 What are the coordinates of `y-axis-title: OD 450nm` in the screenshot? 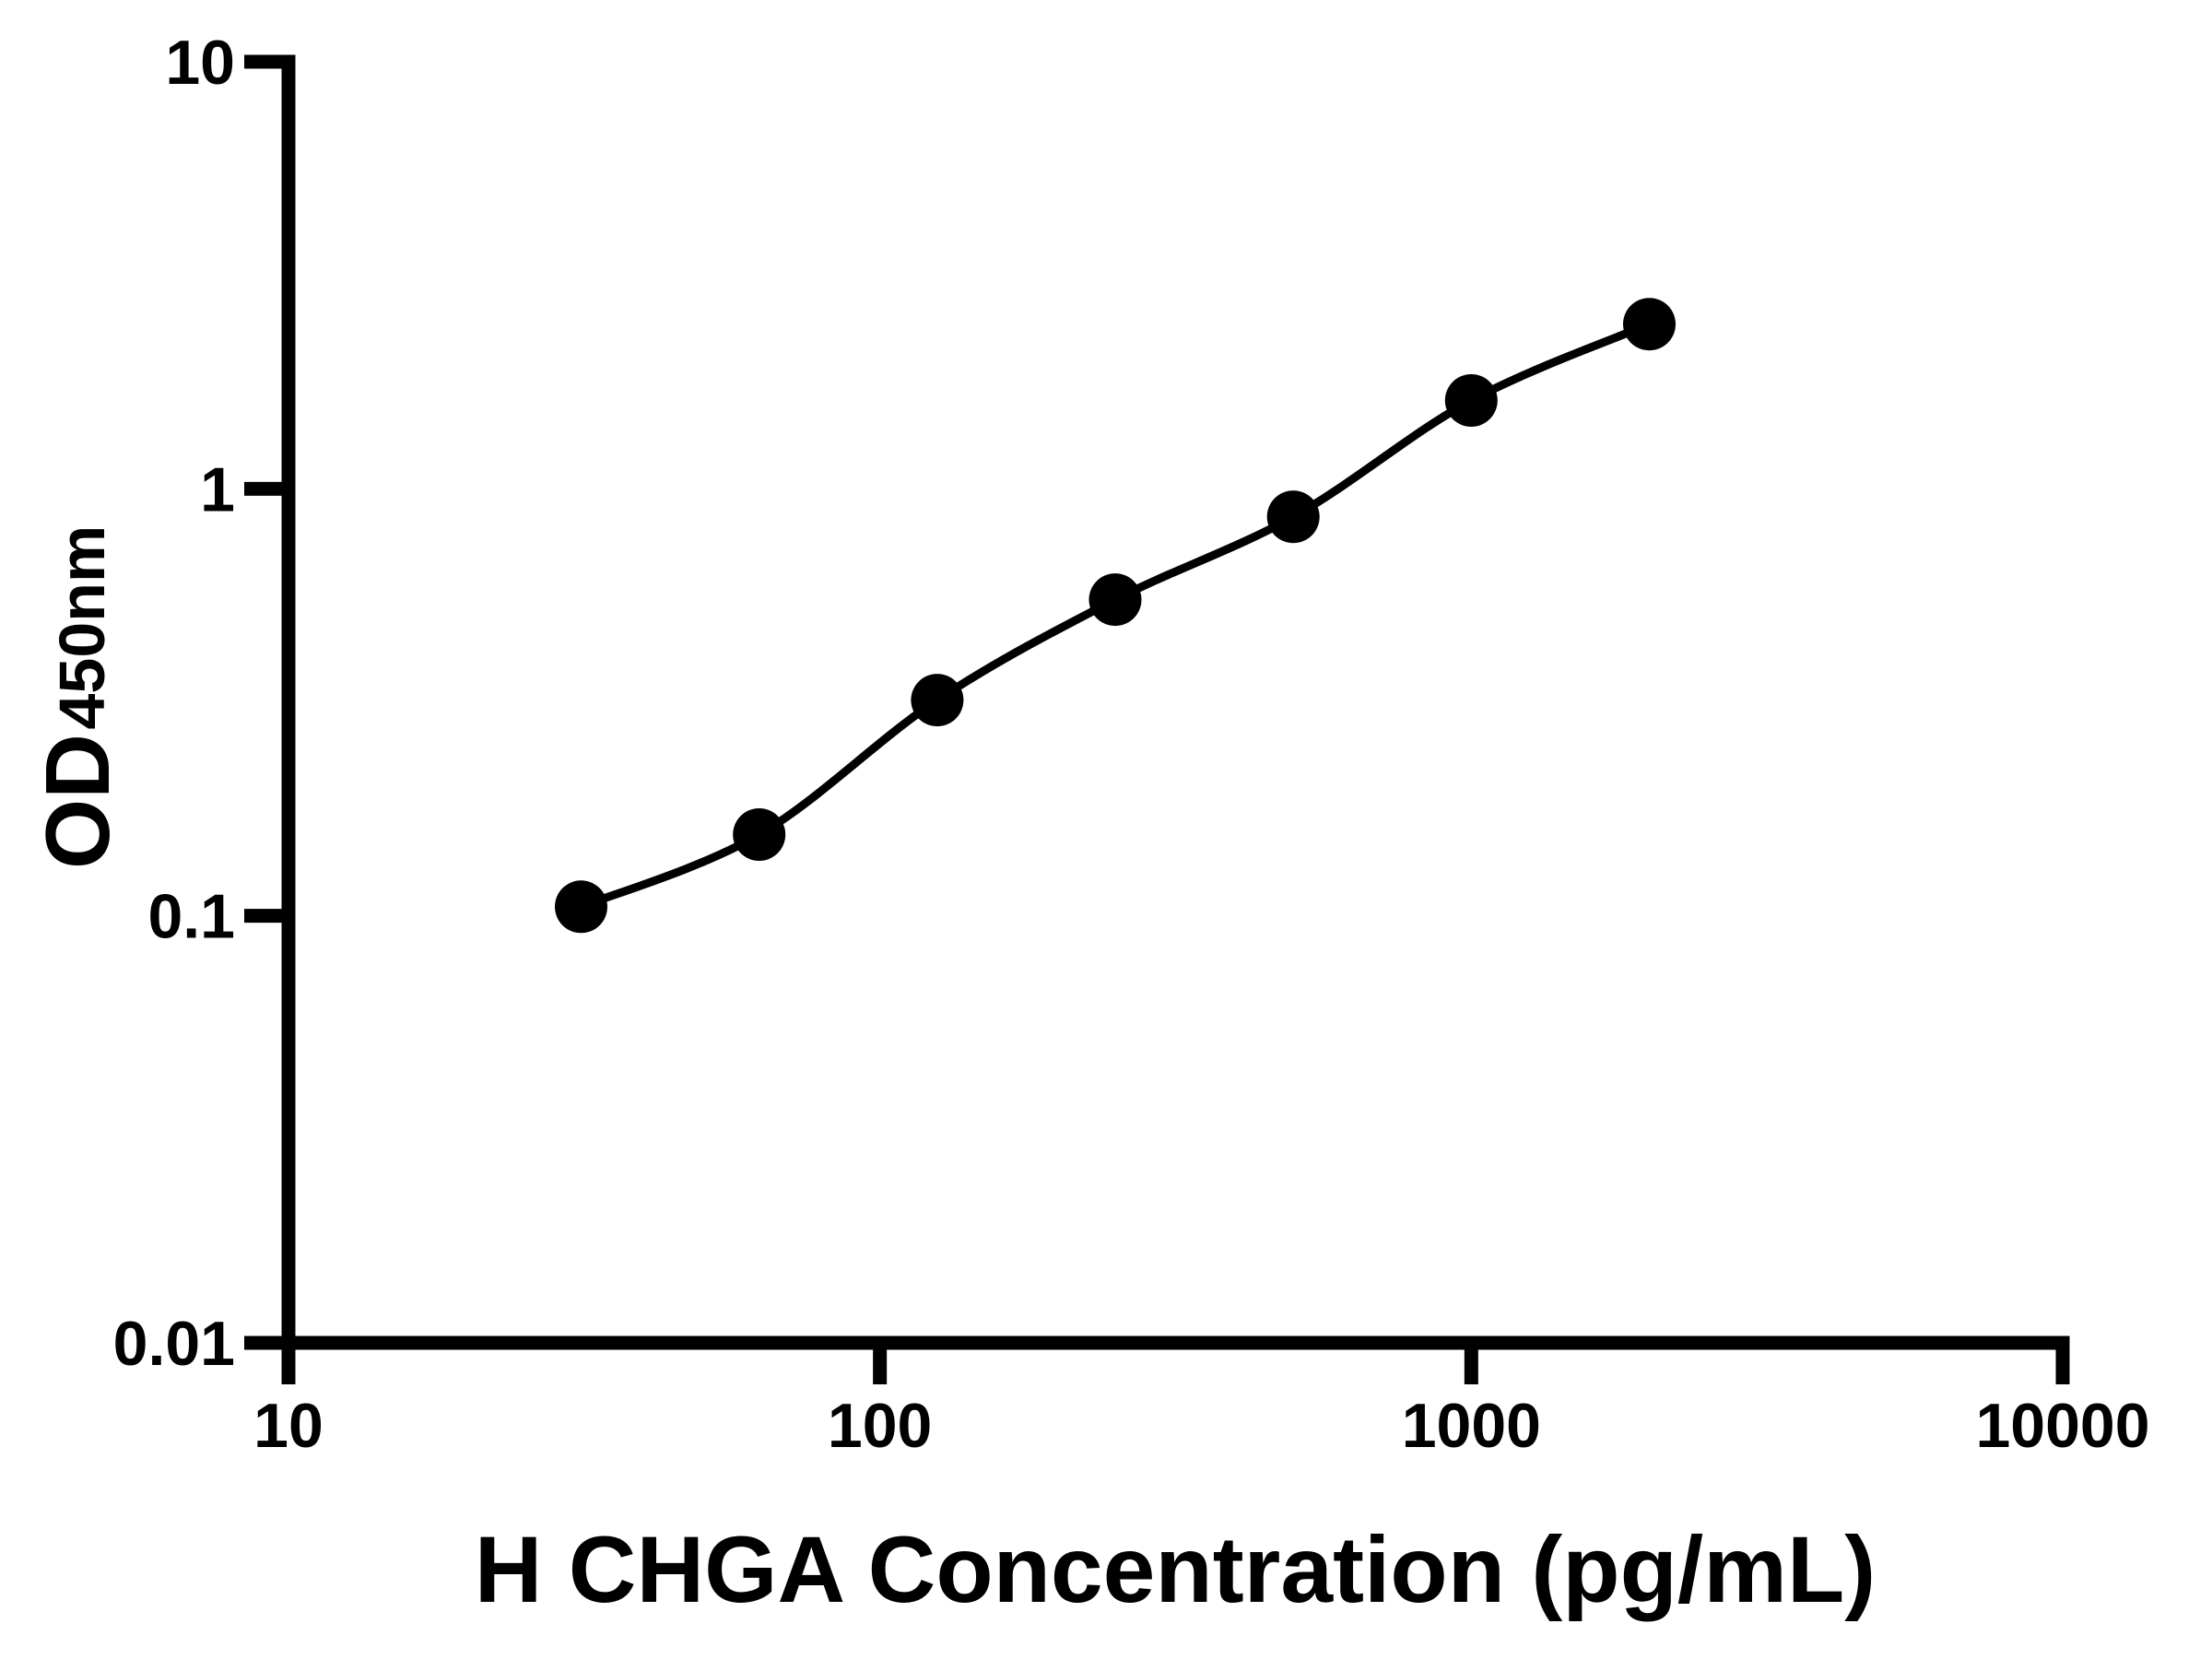 It's located at (77, 697).